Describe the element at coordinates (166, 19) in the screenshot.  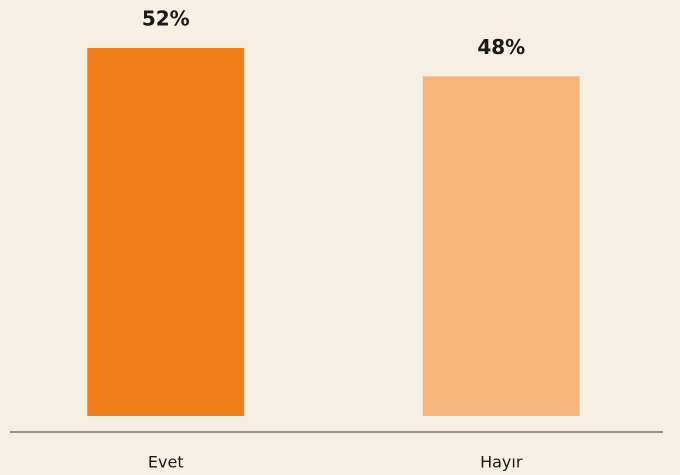
I see `value-label: 52%` at that location.